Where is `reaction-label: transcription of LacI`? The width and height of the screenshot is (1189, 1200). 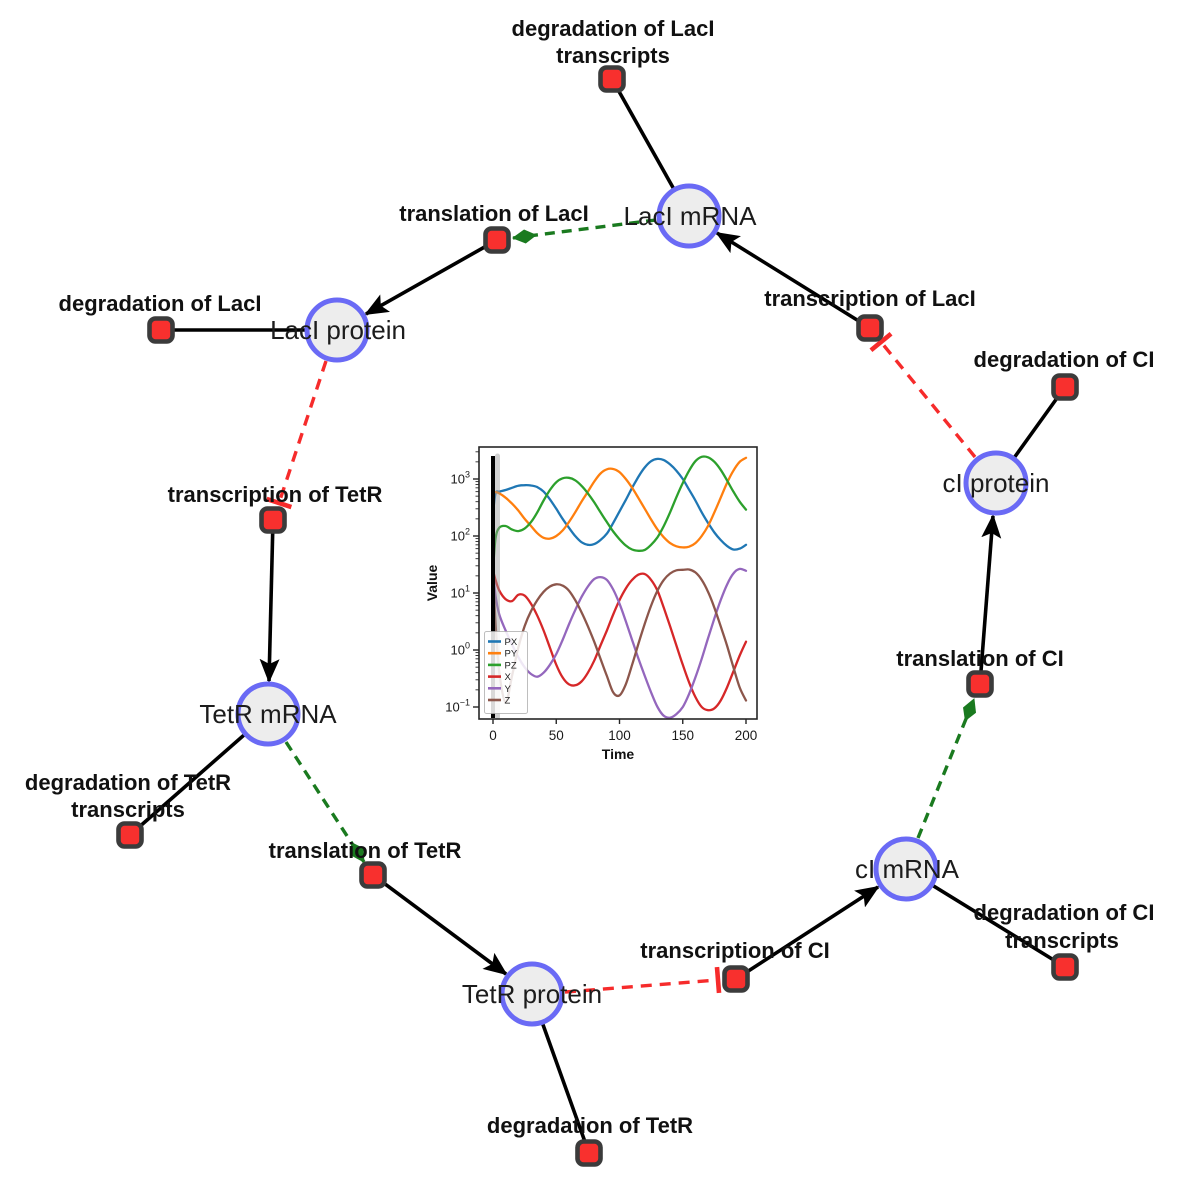
reaction-label: transcription of LacI is located at coordinates (869, 298).